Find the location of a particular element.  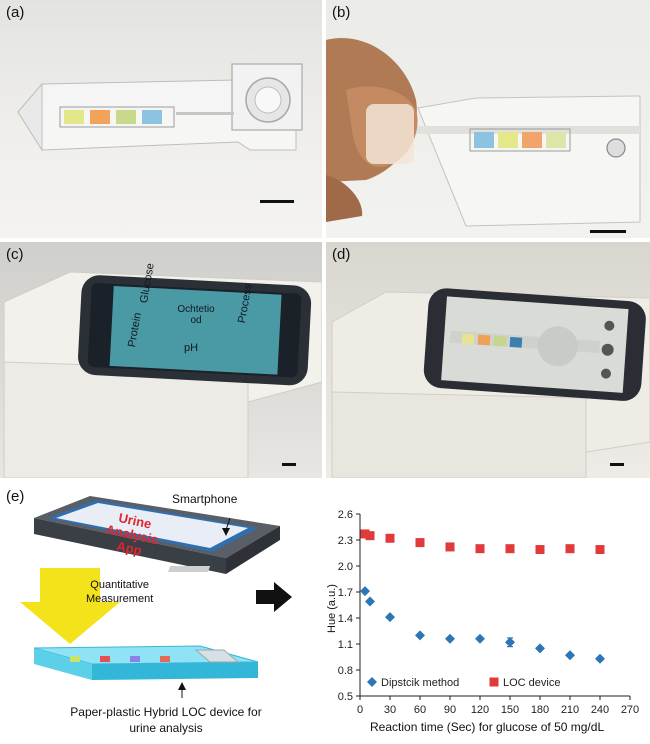

panel-label: (e) is located at coordinates (15, 496).